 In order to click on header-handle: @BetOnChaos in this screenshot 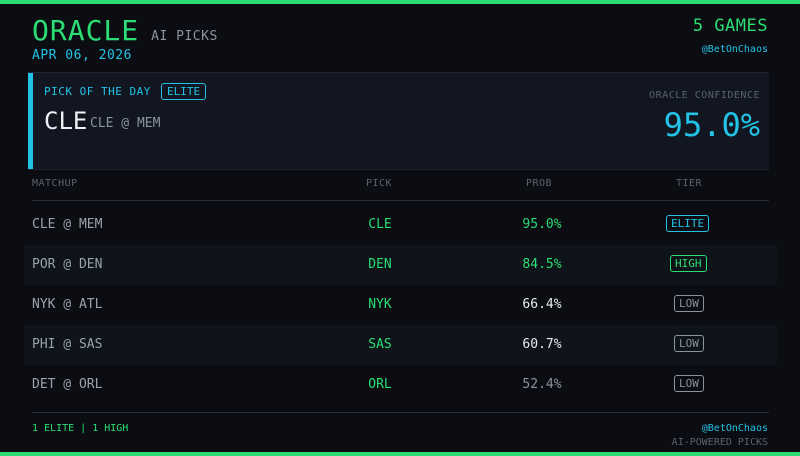, I will do `click(734, 49)`.